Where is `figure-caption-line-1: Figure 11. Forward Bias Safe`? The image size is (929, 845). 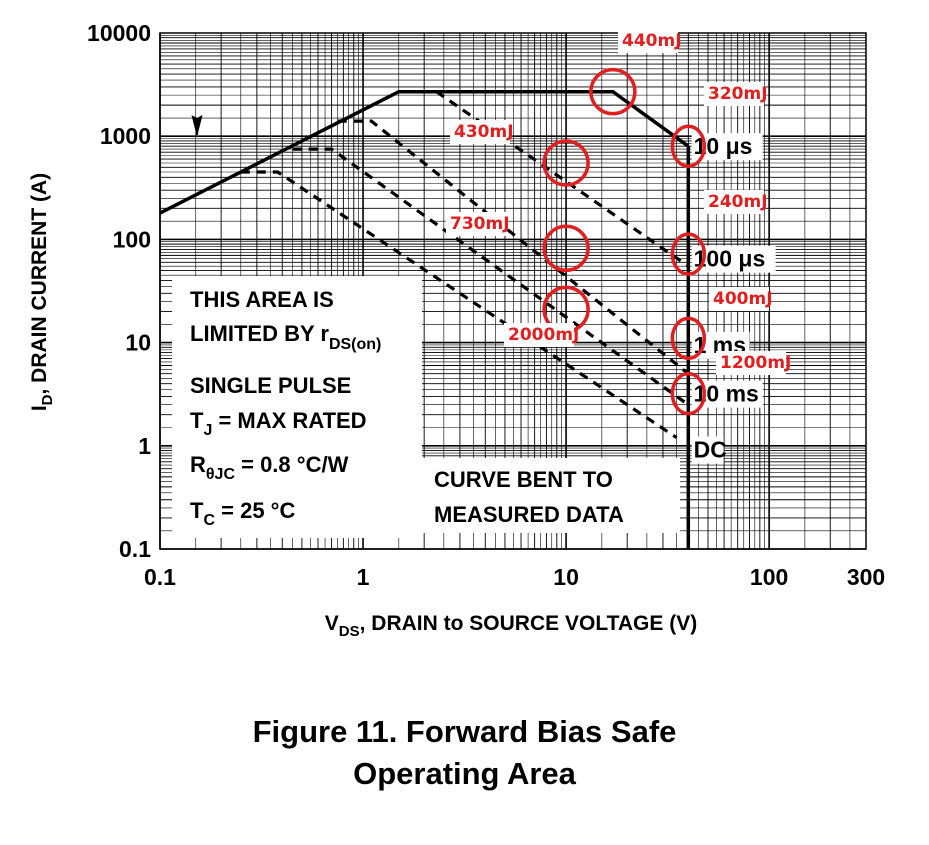 figure-caption-line-1: Figure 11. Forward Bias Safe is located at coordinates (464, 731).